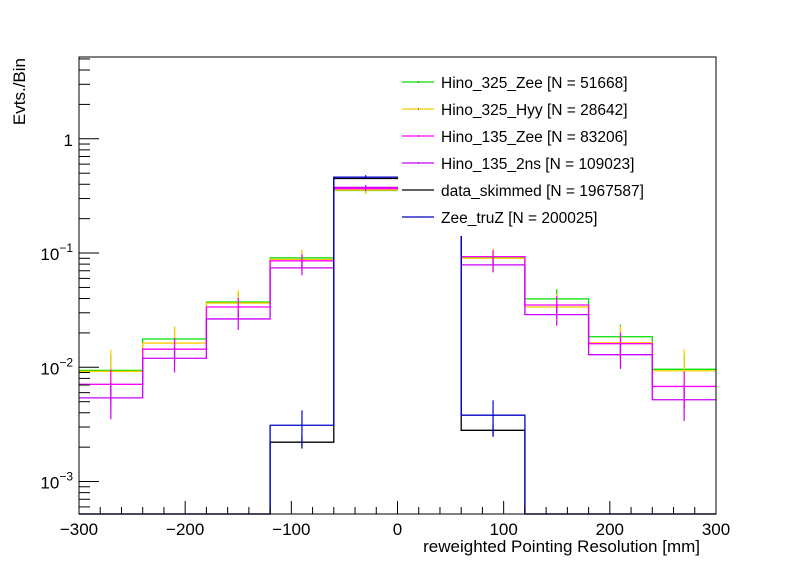 This screenshot has height=572, width=796. I want to click on x-tick-label: 200, so click(610, 529).